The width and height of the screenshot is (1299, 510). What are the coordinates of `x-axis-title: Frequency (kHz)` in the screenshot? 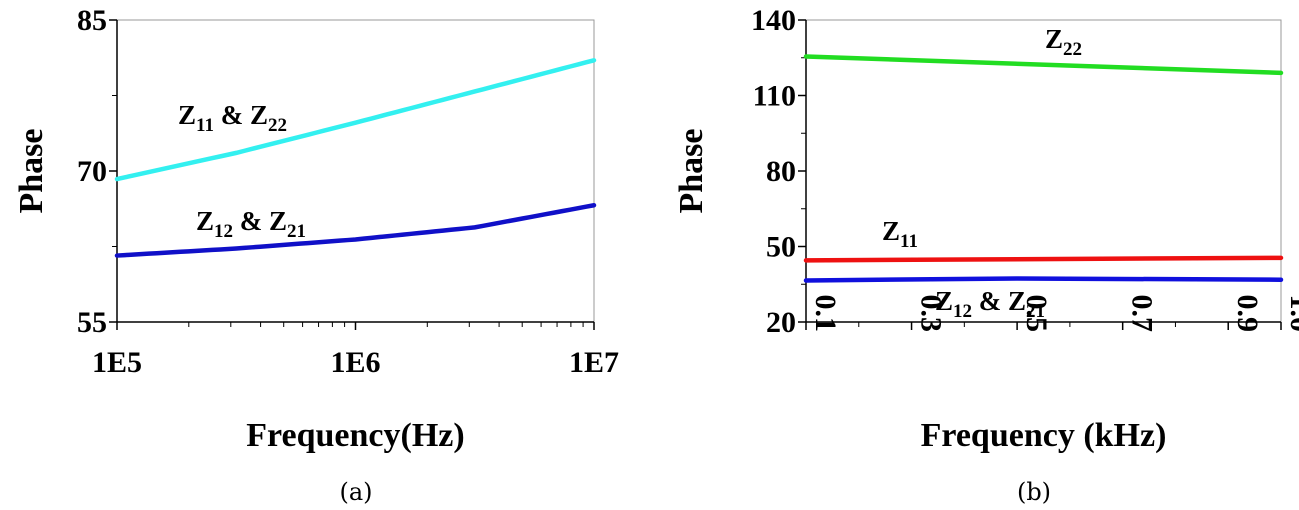 It's located at (1044, 435).